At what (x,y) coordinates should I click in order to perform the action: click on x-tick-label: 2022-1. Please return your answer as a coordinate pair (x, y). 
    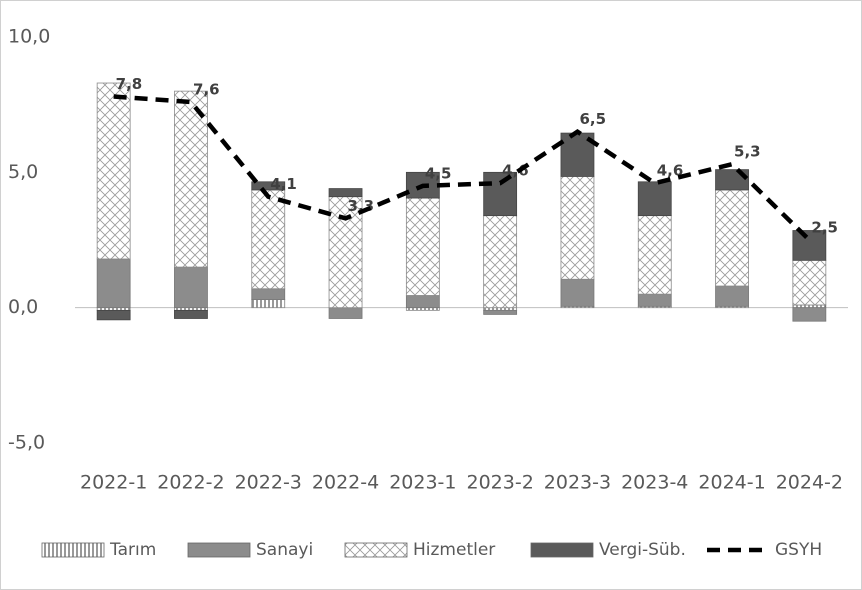
    Looking at the image, I should click on (113, 483).